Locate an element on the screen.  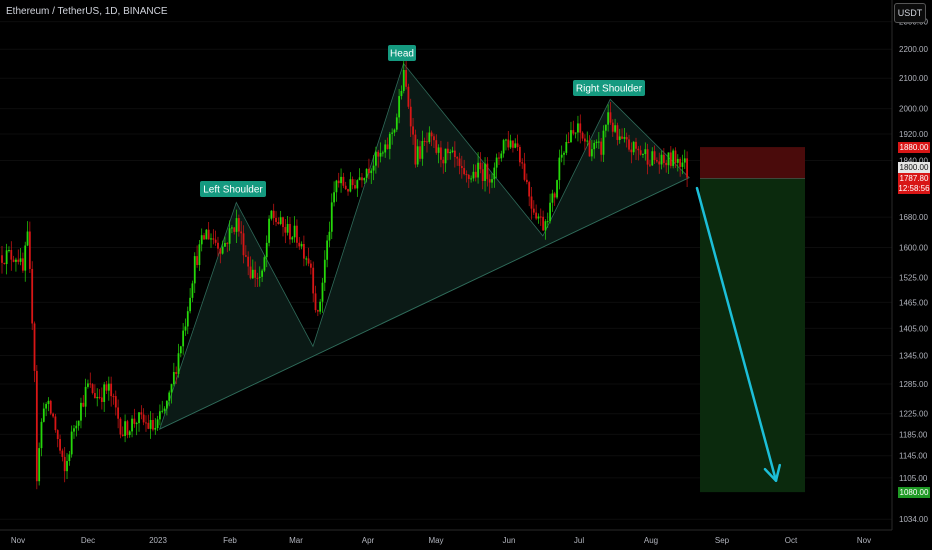
currency-selector: USDT is located at coordinates (910, 13).